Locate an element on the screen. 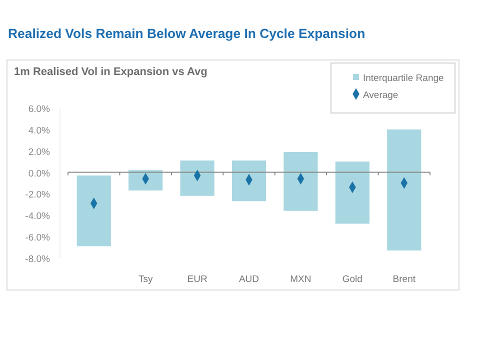 This screenshot has width=500, height=338. y-tick-label: 2.0% is located at coordinates (39, 152).